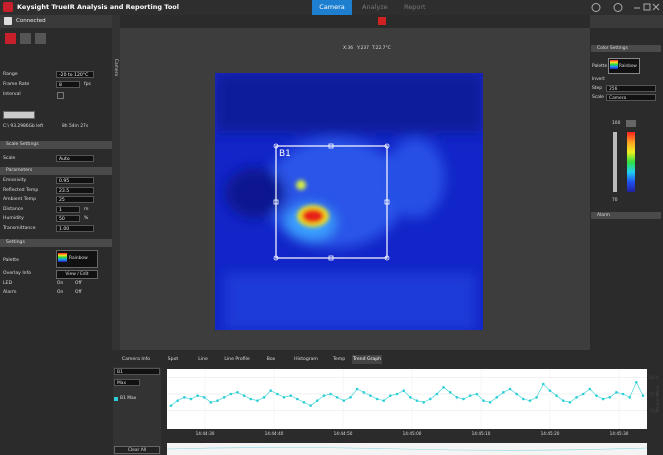  I want to click on param-field: 50, so click(68, 218).